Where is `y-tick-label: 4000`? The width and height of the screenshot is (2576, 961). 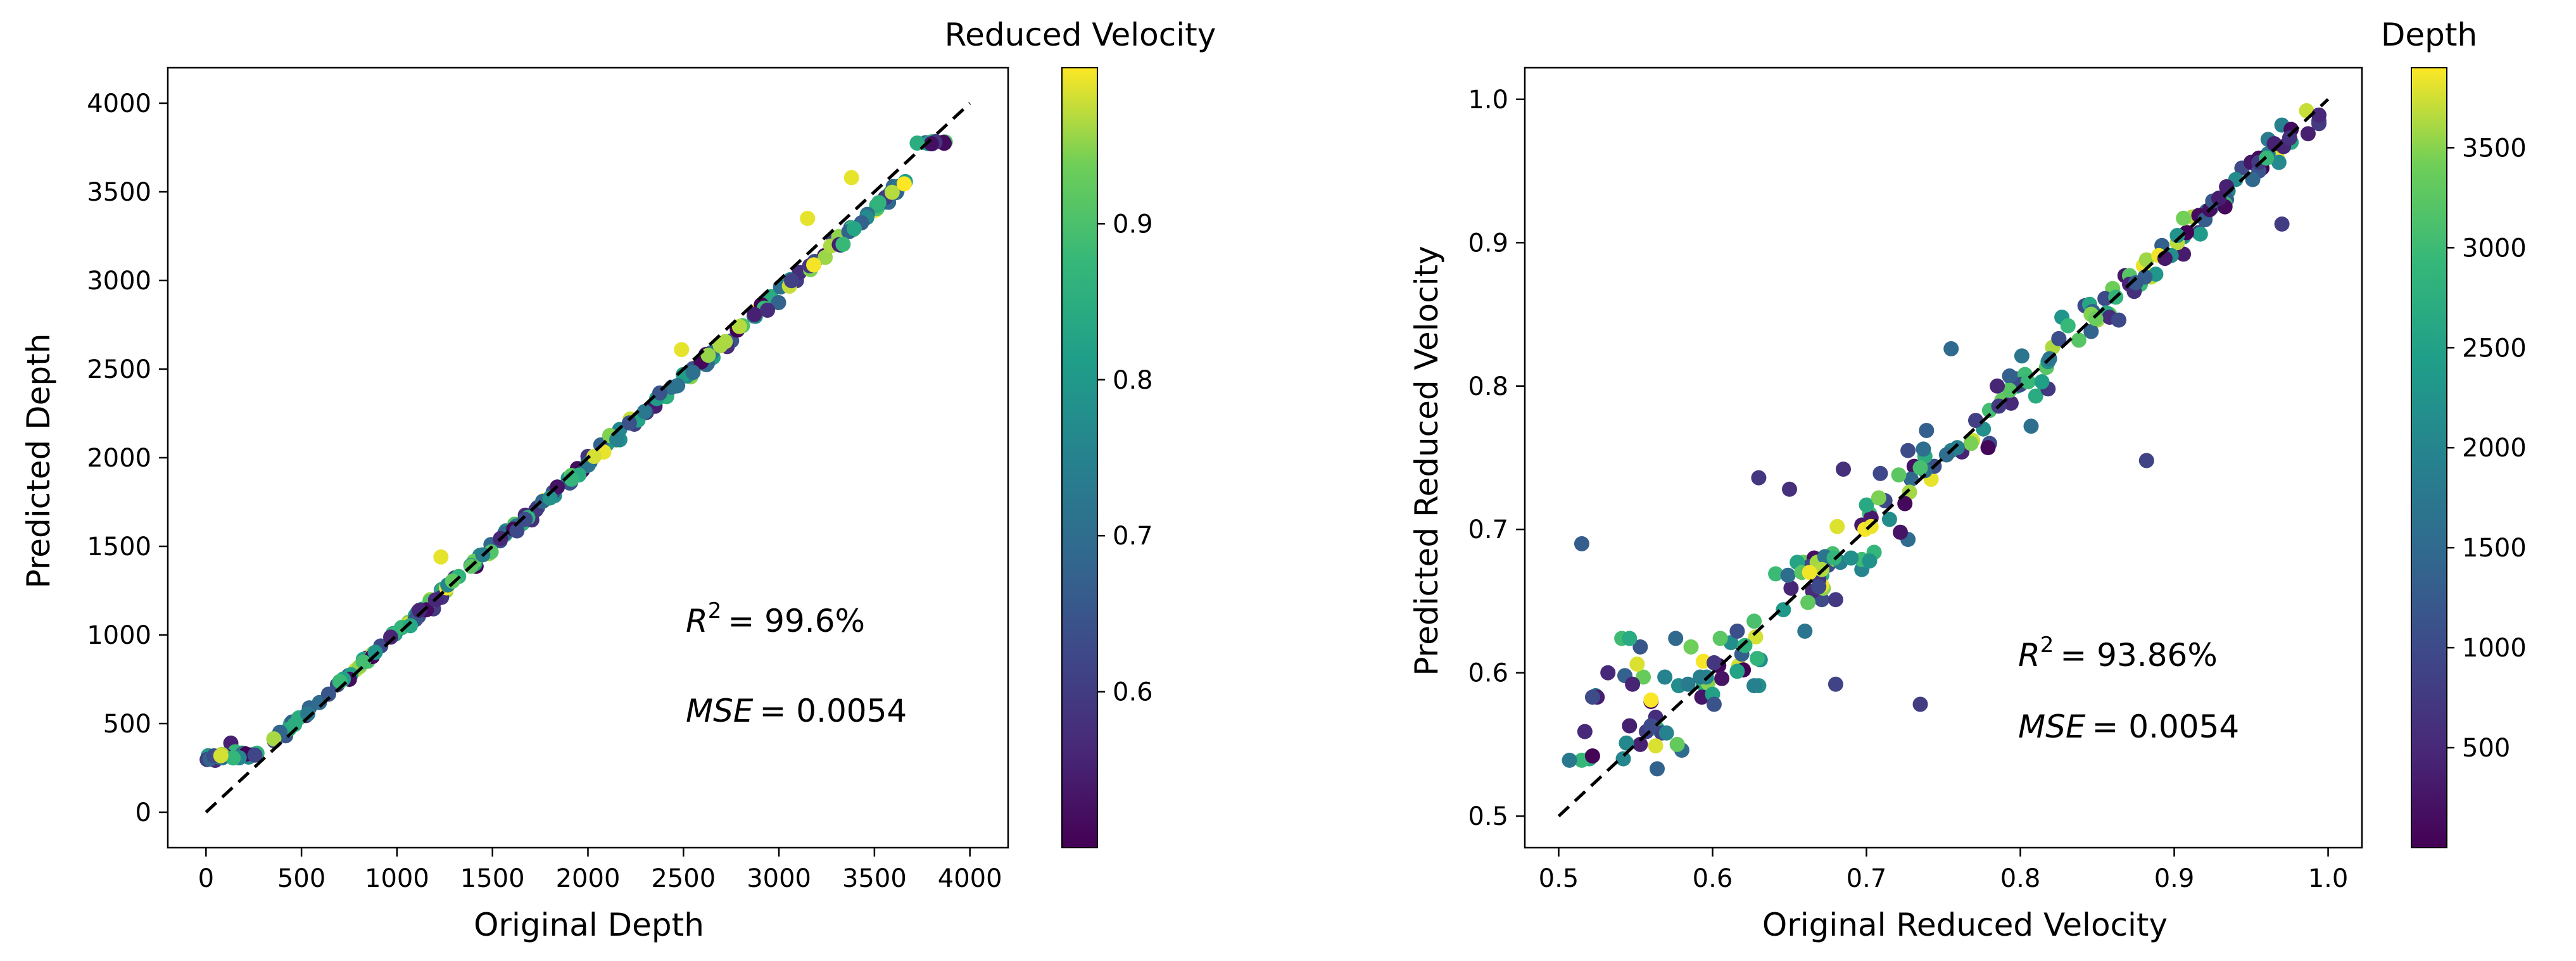 y-tick-label: 4000 is located at coordinates (119, 104).